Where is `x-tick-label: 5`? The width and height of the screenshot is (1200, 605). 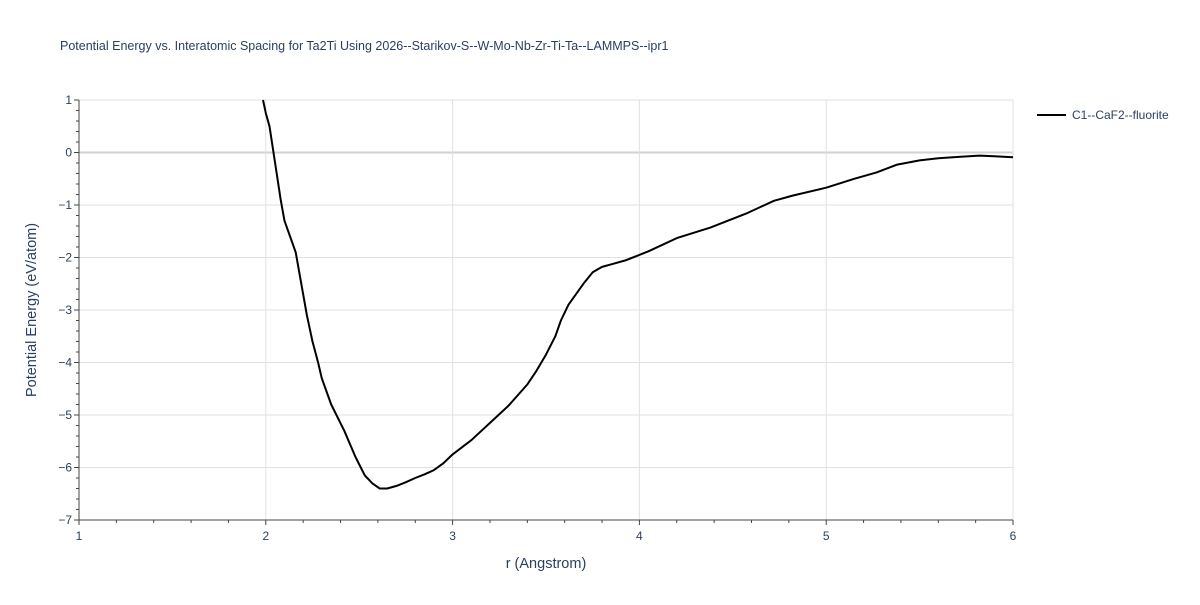
x-tick-label: 5 is located at coordinates (826, 536).